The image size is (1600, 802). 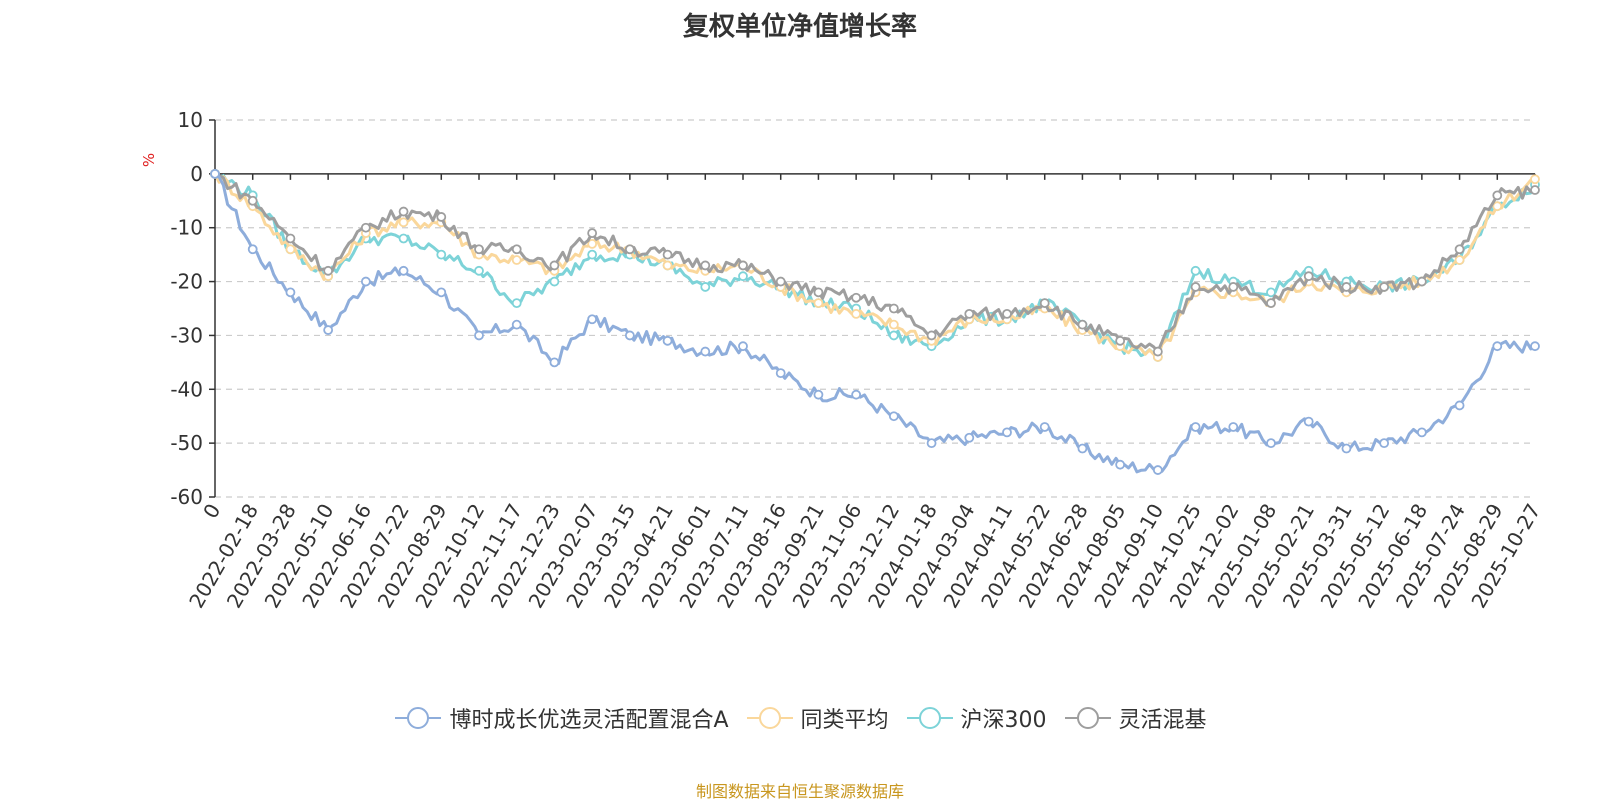 I want to click on legend-item-3: 灵活混基, so click(x=1135, y=718).